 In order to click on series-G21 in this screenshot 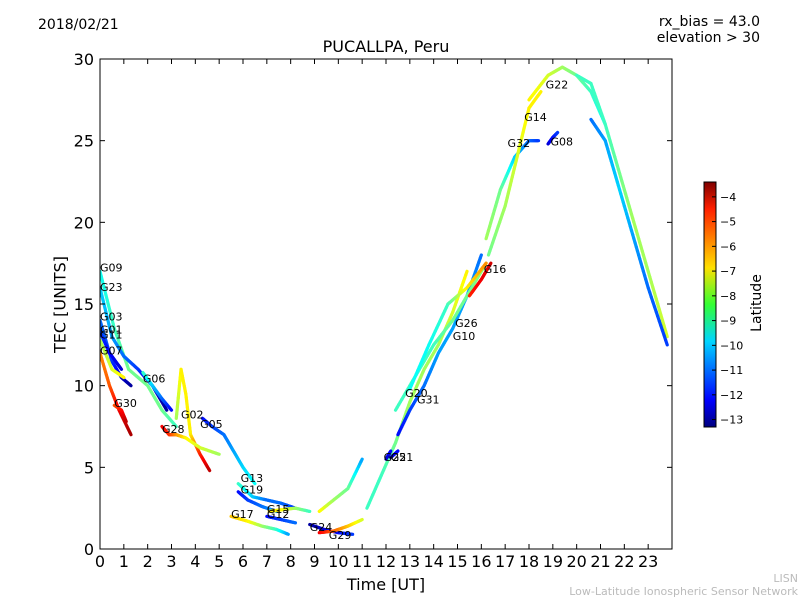, I will do `click(394, 454)`.